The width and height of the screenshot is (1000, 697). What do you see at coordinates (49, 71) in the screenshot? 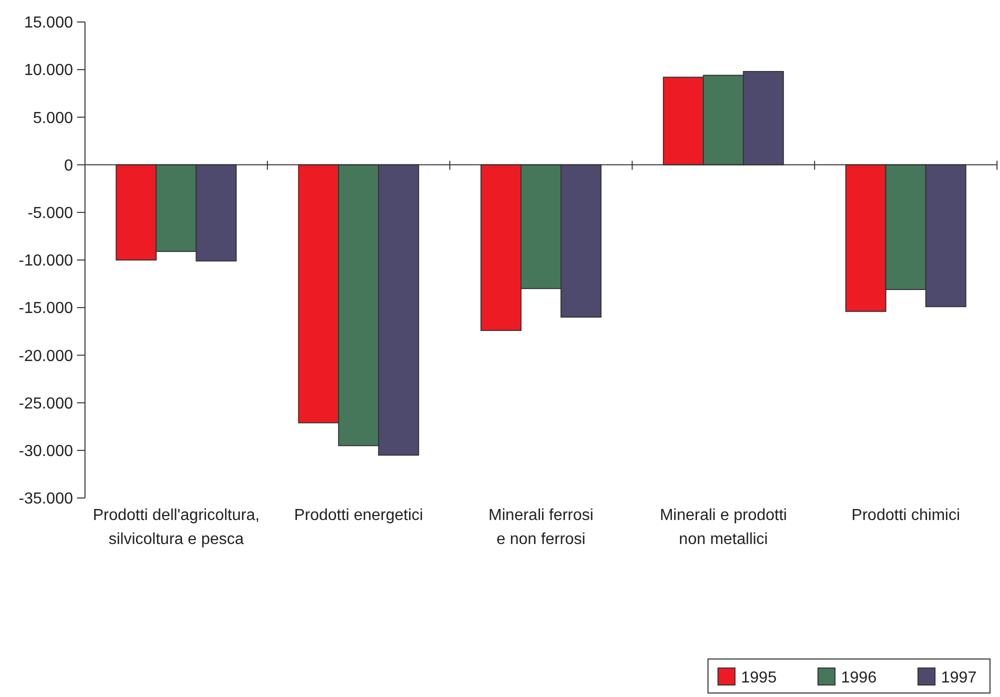
I see `y-tick-label: 10.000` at bounding box center [49, 71].